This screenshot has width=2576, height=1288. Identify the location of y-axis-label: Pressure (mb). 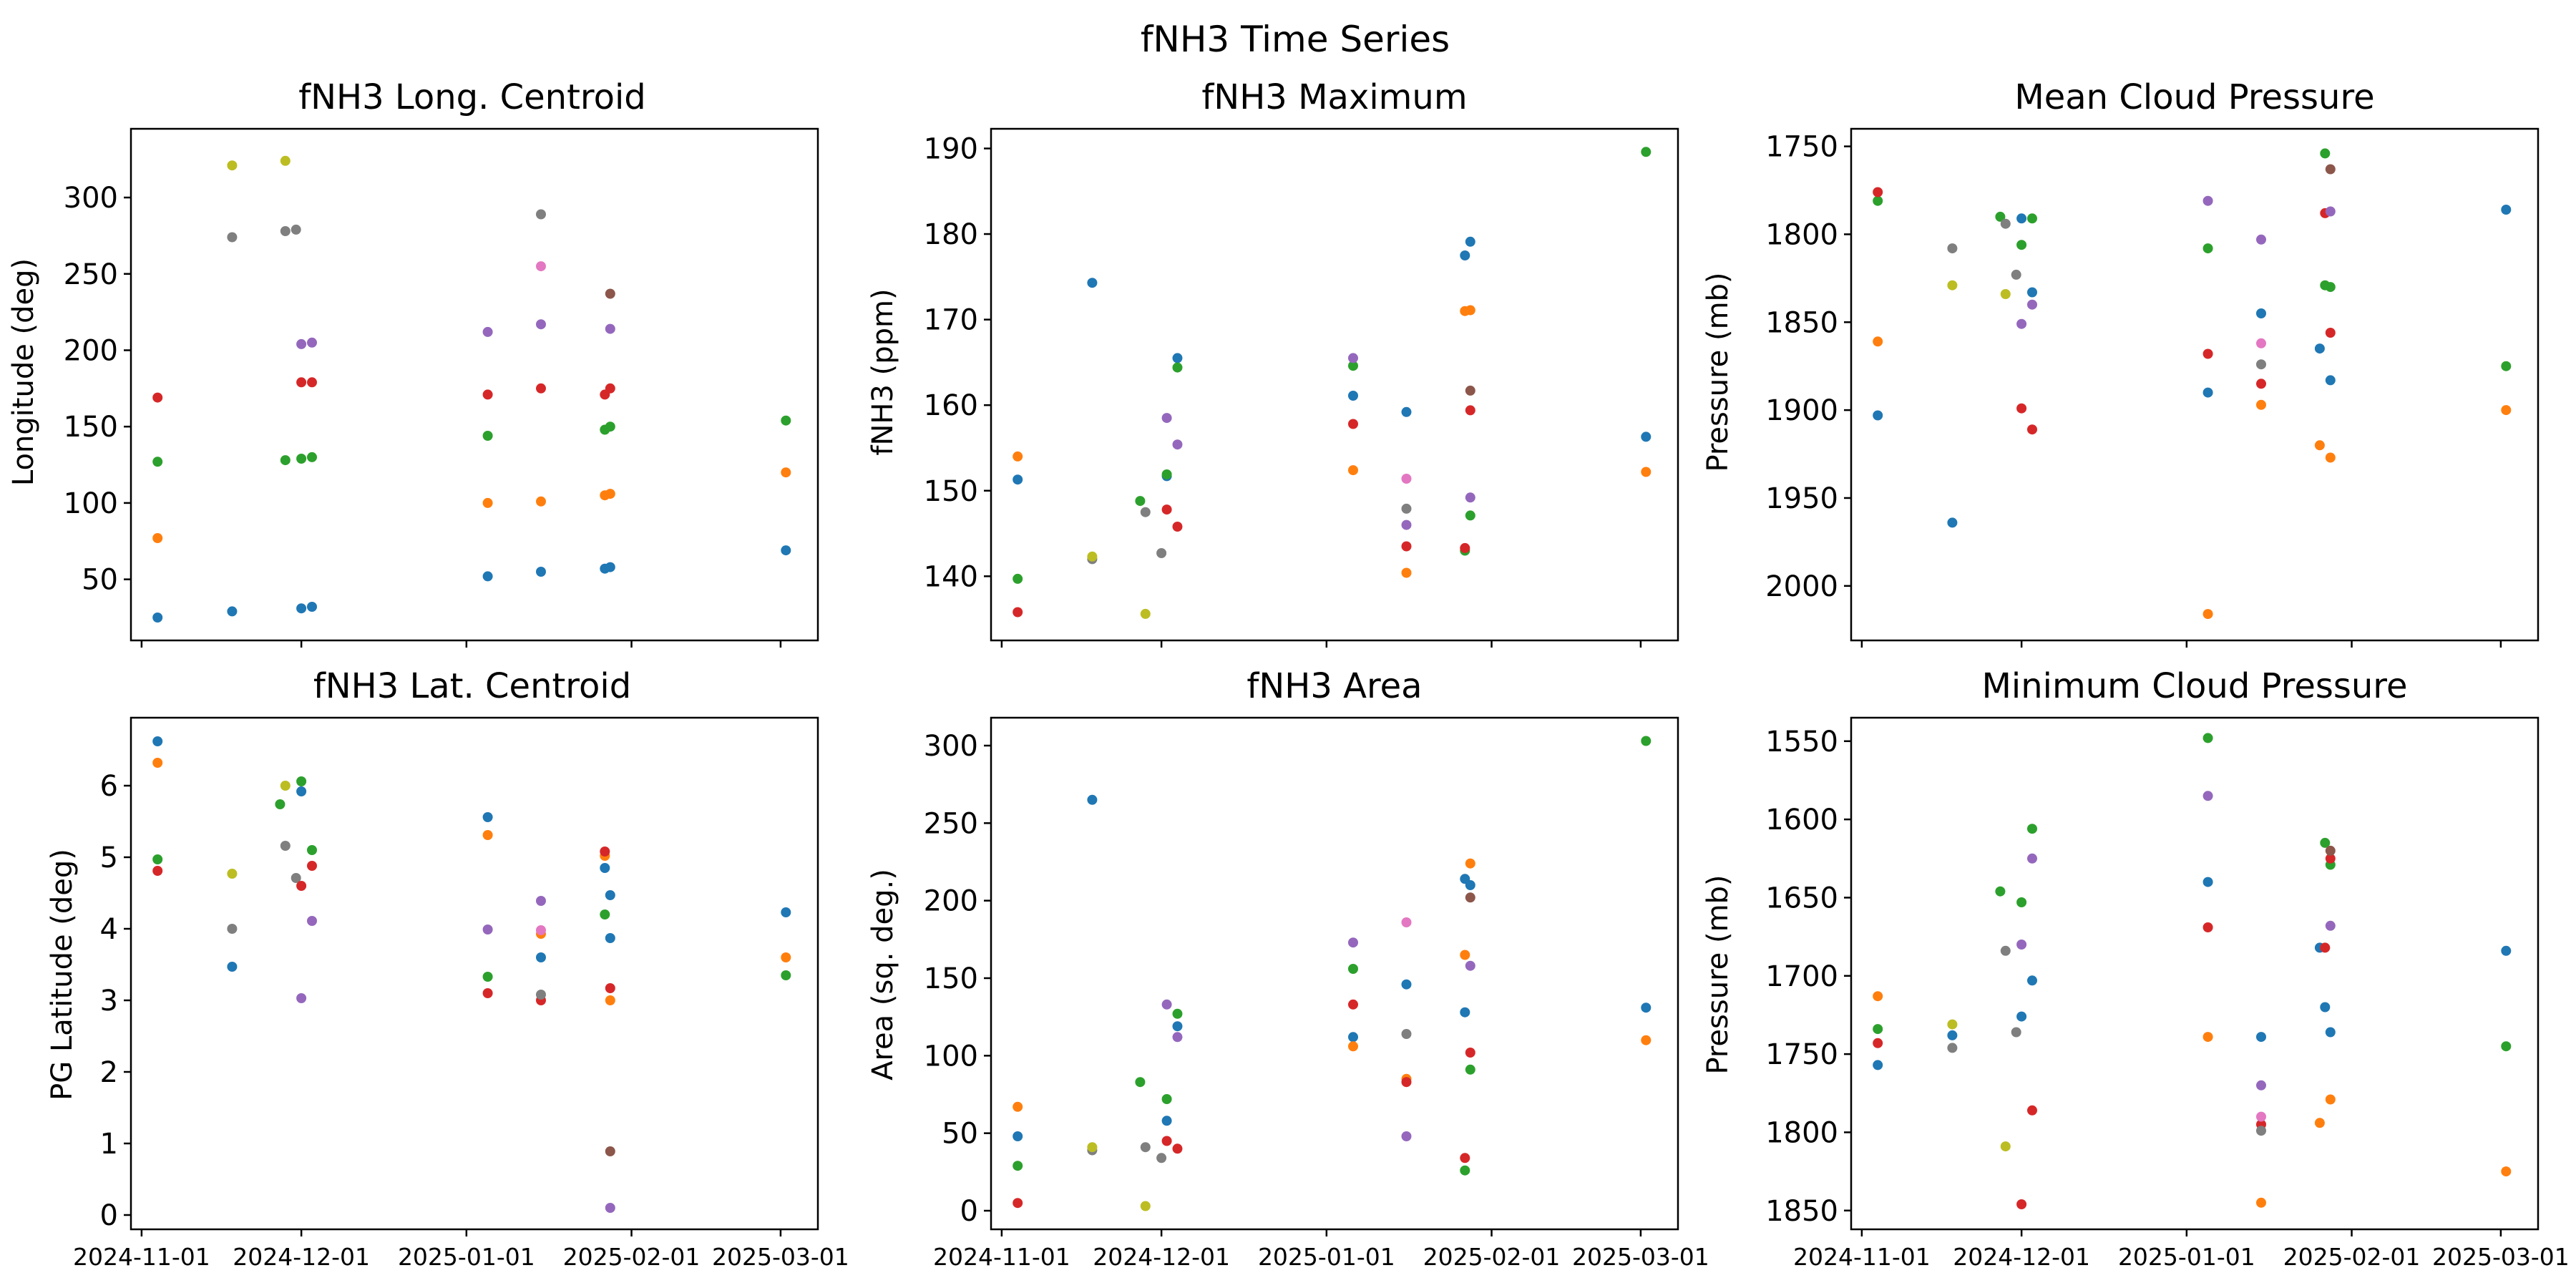
(1718, 974).